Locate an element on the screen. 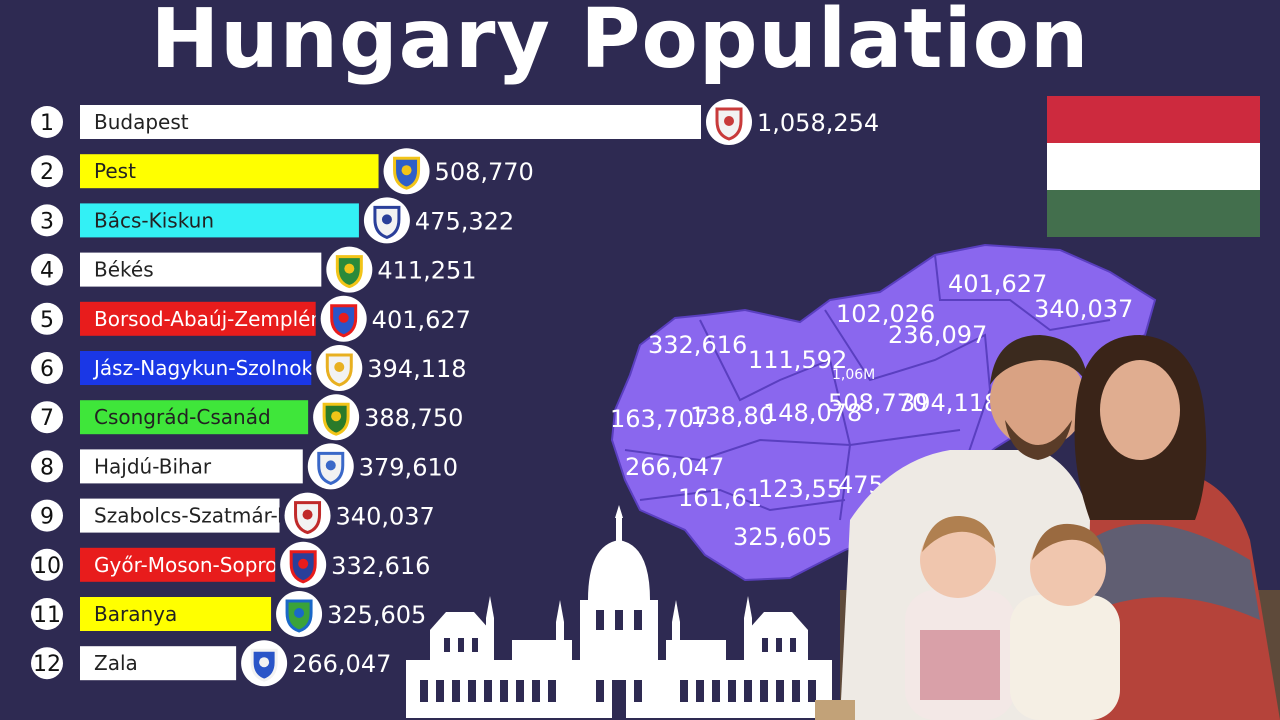 The width and height of the screenshot is (1280, 720). bar-row: 7 Csongrád-Csanád 388,750 is located at coordinates (247, 417).